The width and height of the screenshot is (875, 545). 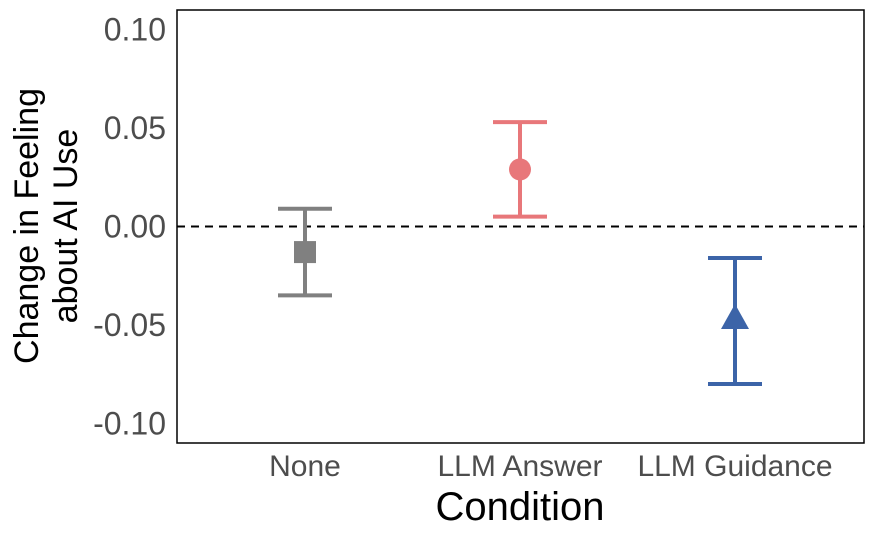 I want to click on y-tick-label: -0.10, so click(x=129, y=423).